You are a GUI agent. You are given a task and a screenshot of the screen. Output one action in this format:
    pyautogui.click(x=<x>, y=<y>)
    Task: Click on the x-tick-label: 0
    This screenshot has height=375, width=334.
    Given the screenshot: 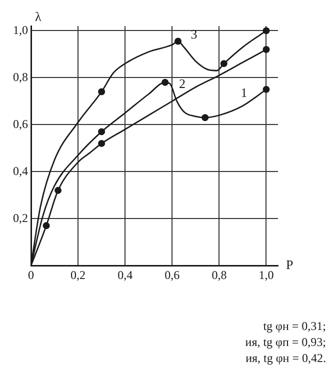 What is the action you would take?
    pyautogui.click(x=31, y=275)
    